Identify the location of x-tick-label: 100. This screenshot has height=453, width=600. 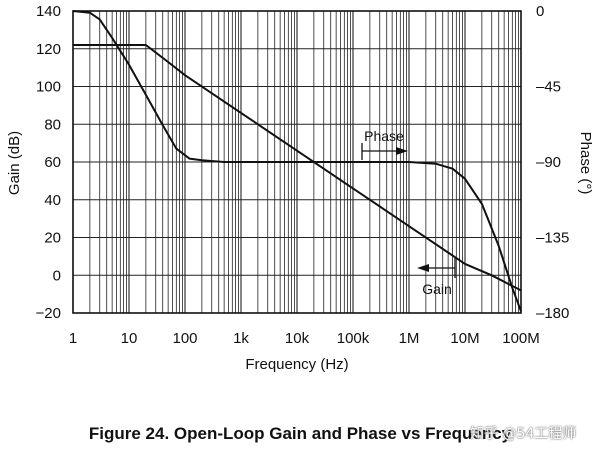
(184, 338).